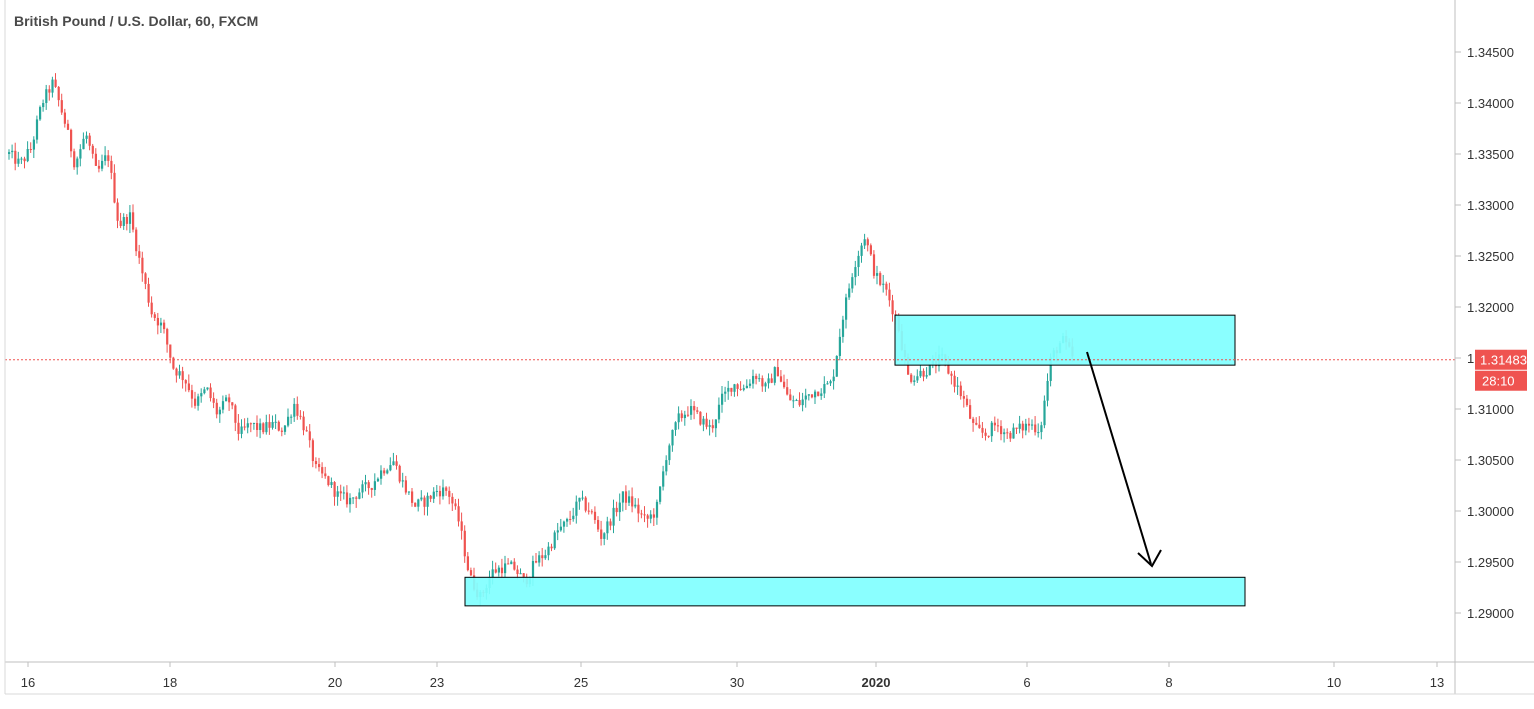 Image resolution: width=1534 pixels, height=709 pixels. What do you see at coordinates (1065, 340) in the screenshot?
I see `resistance-zone` at bounding box center [1065, 340].